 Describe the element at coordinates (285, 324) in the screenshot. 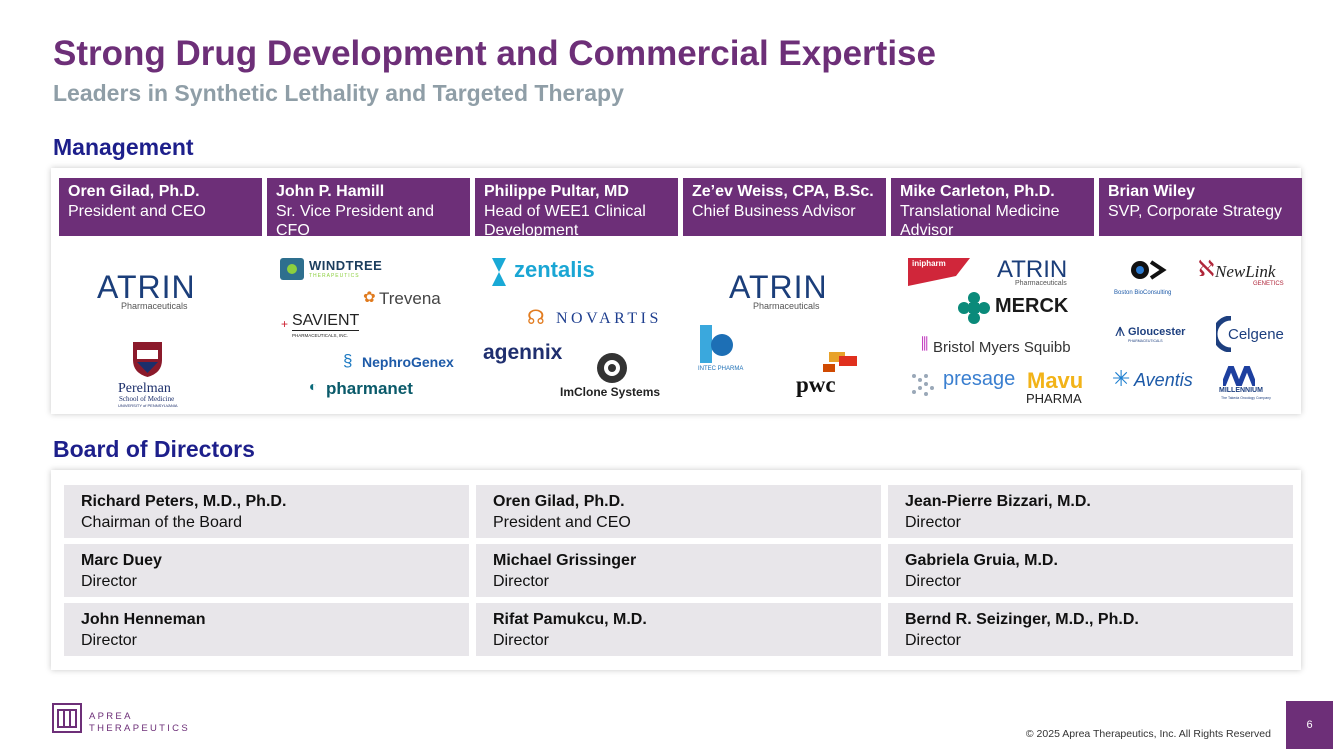

I see `savient-plus-icon: +` at that location.